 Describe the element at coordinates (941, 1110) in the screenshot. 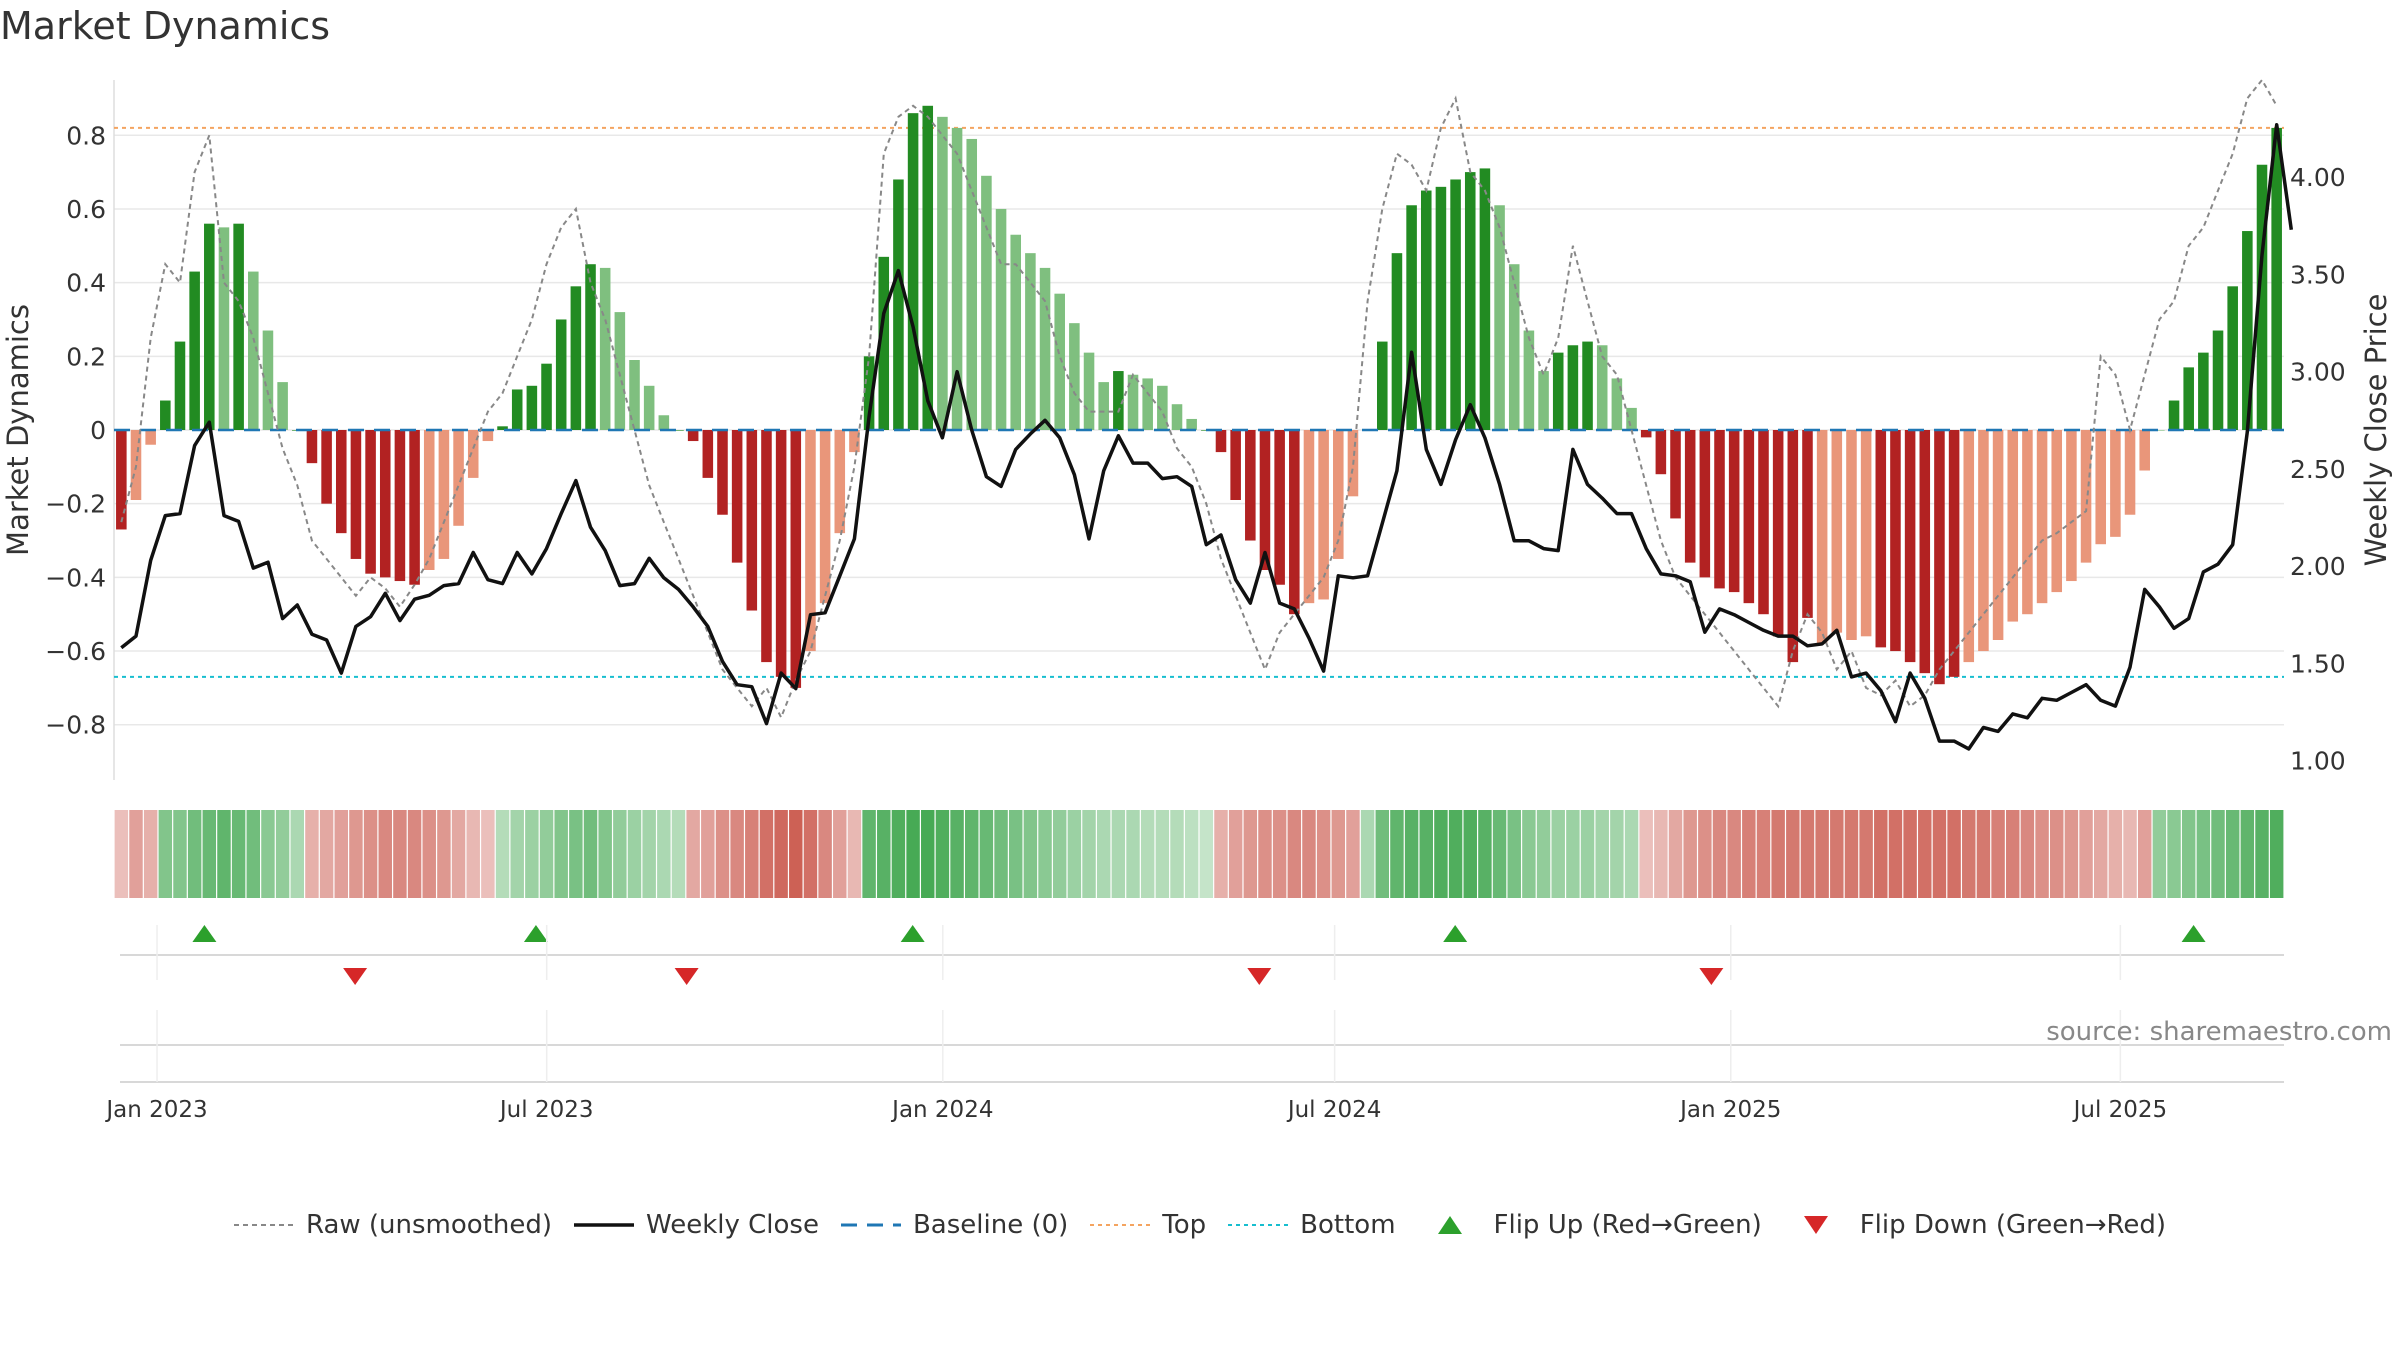

I see `x-tick-label: Jan 2024` at that location.